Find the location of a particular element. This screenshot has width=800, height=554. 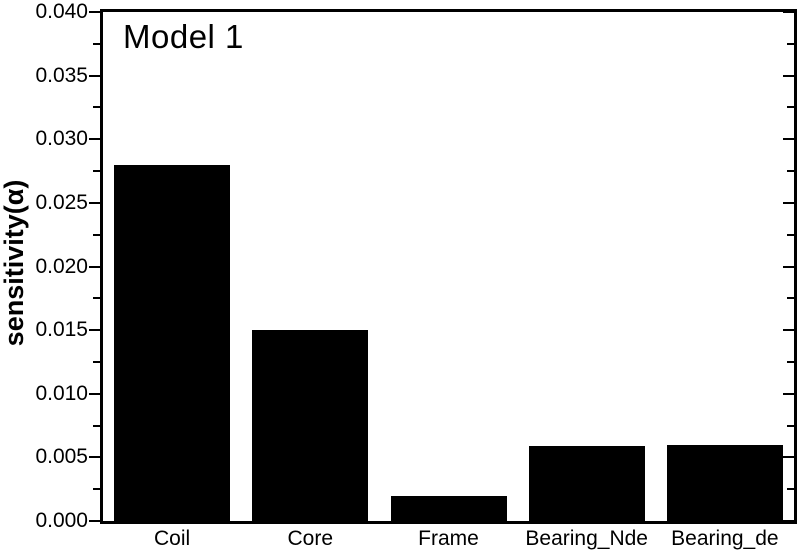

y-tick-label: 0.020 is located at coordinates (61, 266).